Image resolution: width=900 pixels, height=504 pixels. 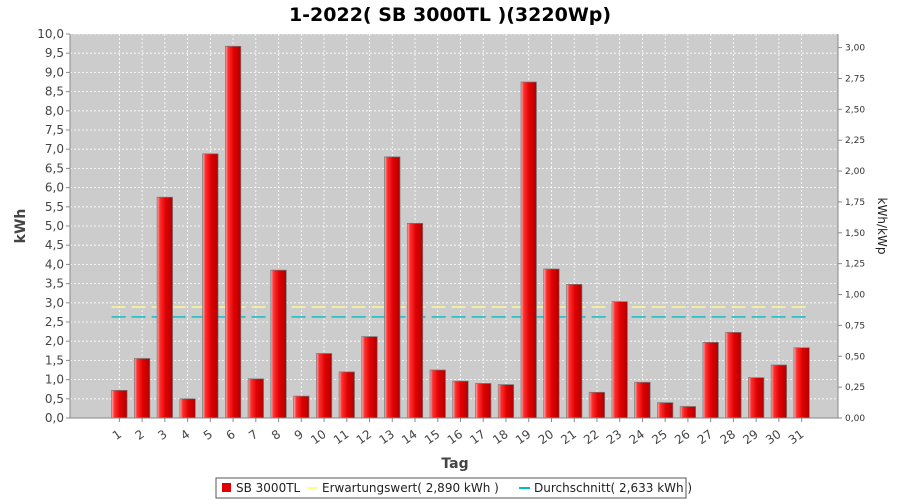 What do you see at coordinates (796, 437) in the screenshot?
I see `x-tick-label: 31` at bounding box center [796, 437].